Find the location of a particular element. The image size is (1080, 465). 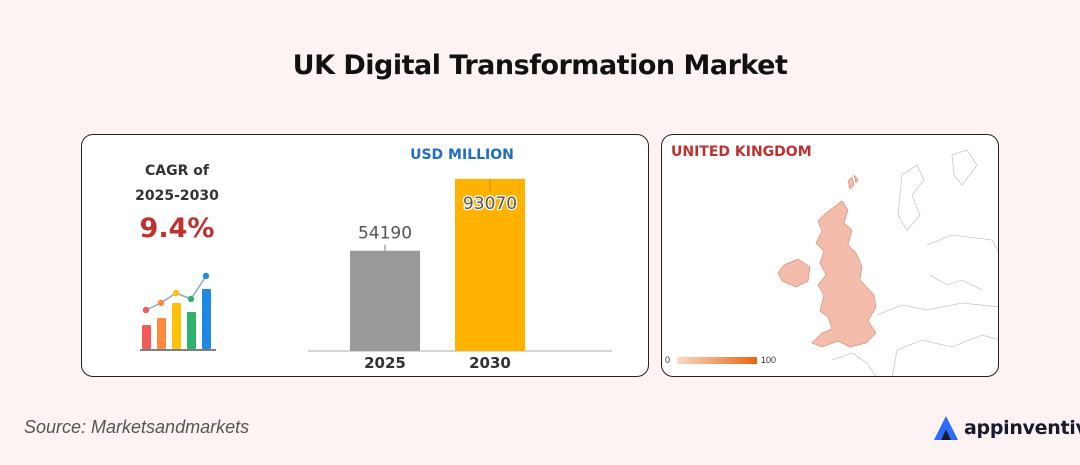

growth-bar-chart-icon is located at coordinates (178, 311).